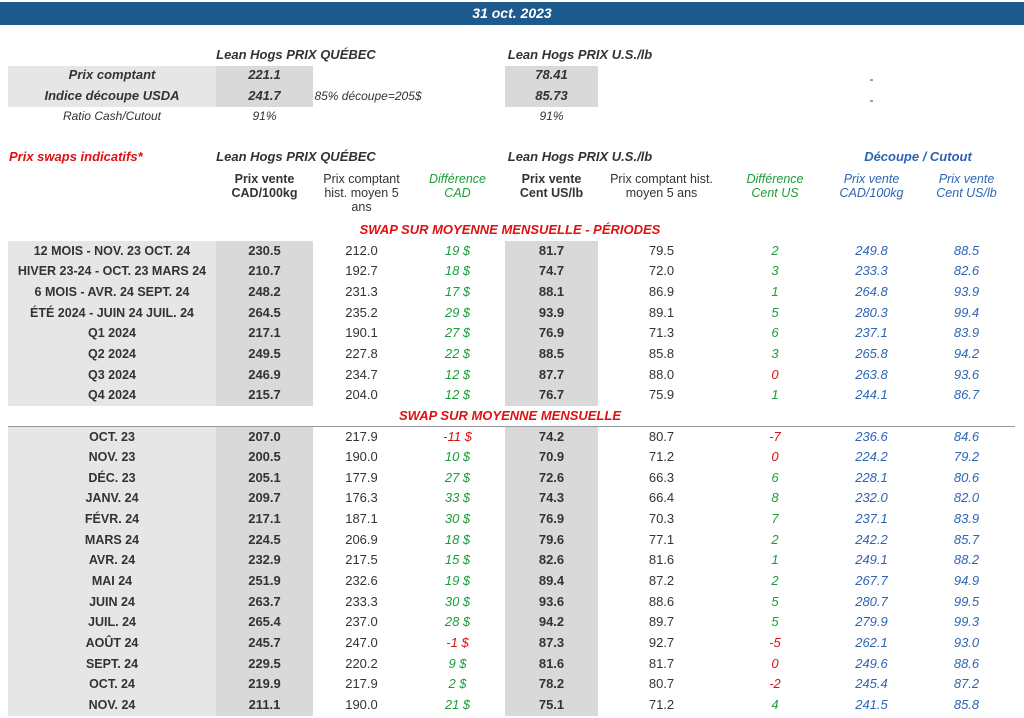  What do you see at coordinates (457, 186) in the screenshot?
I see `column-header: Différence CAD` at bounding box center [457, 186].